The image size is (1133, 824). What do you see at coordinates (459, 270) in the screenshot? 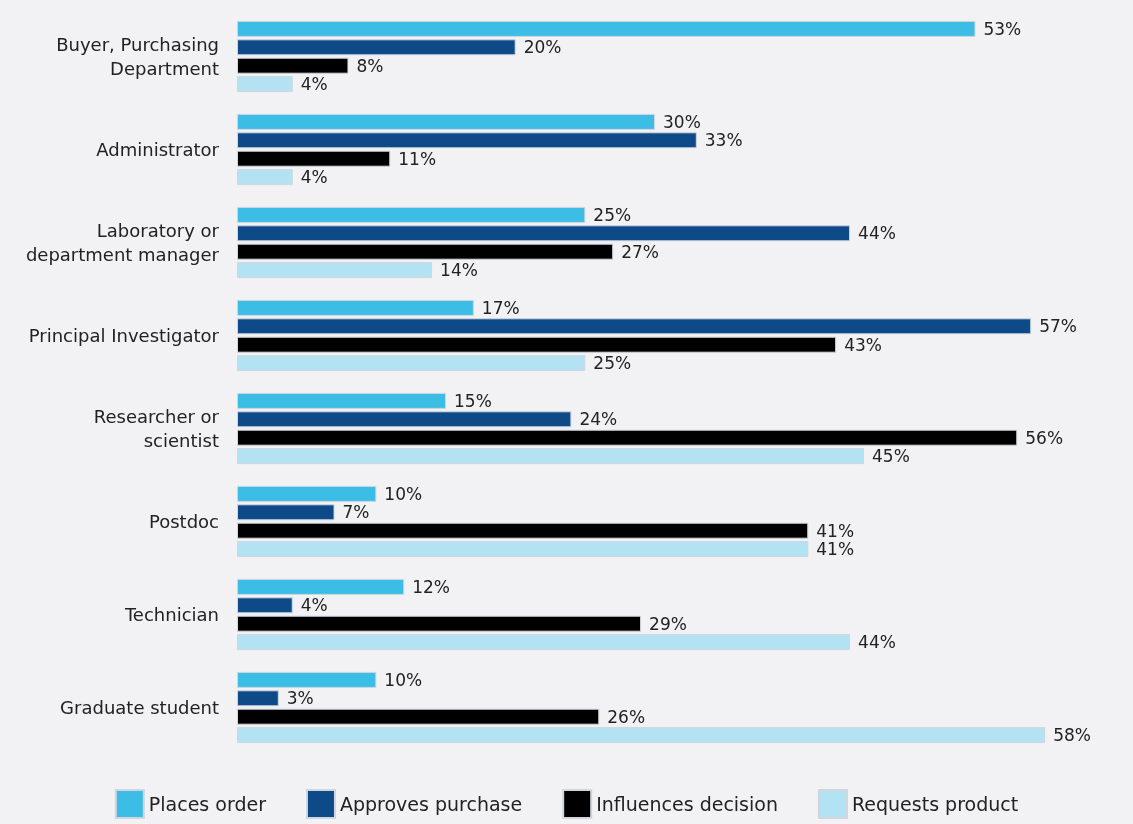
I see `data-label: 14%` at bounding box center [459, 270].